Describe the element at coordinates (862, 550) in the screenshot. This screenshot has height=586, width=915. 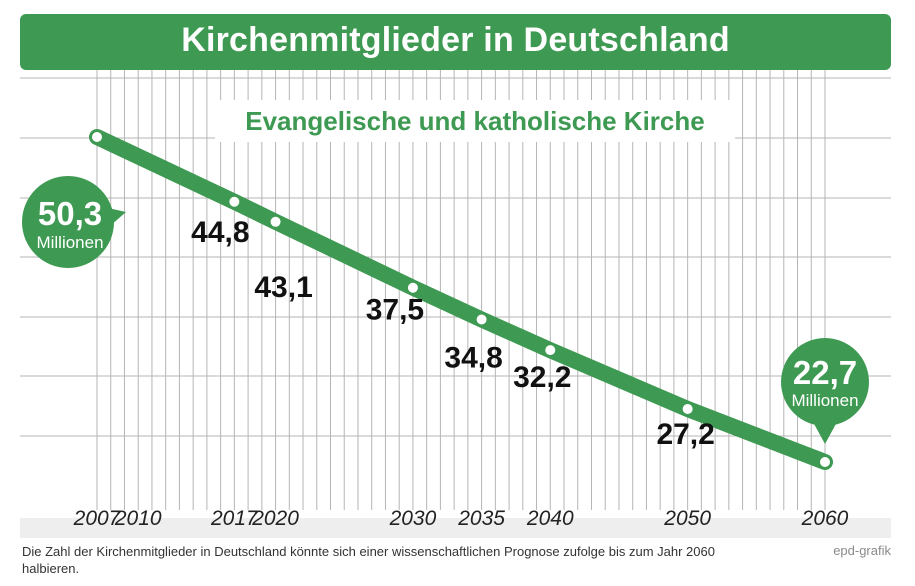
I see `source-credit: epd-grafik` at that location.